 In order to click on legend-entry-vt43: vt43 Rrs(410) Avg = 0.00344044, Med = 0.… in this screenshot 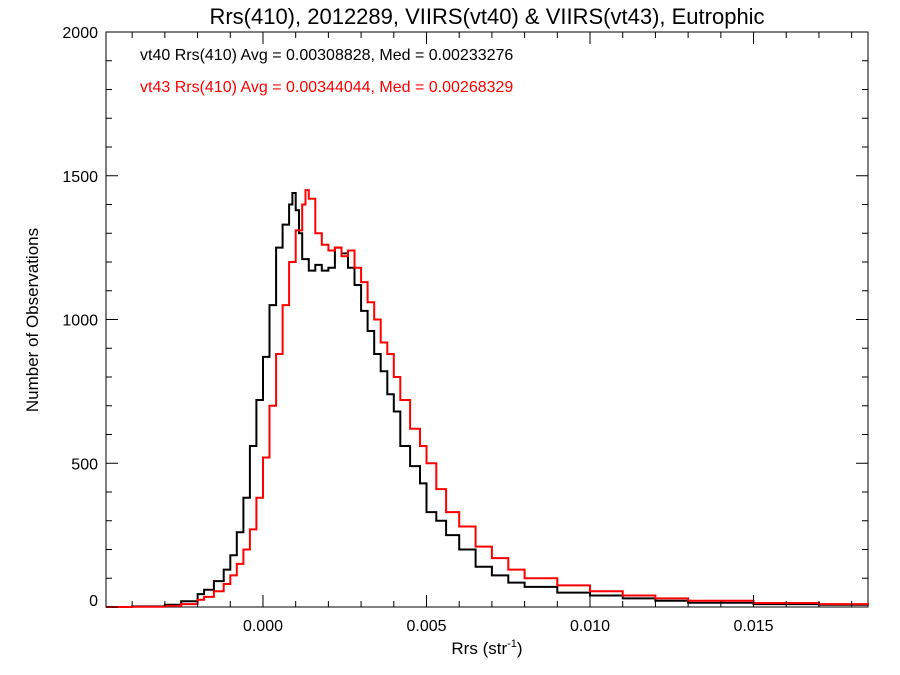, I will do `click(326, 87)`.